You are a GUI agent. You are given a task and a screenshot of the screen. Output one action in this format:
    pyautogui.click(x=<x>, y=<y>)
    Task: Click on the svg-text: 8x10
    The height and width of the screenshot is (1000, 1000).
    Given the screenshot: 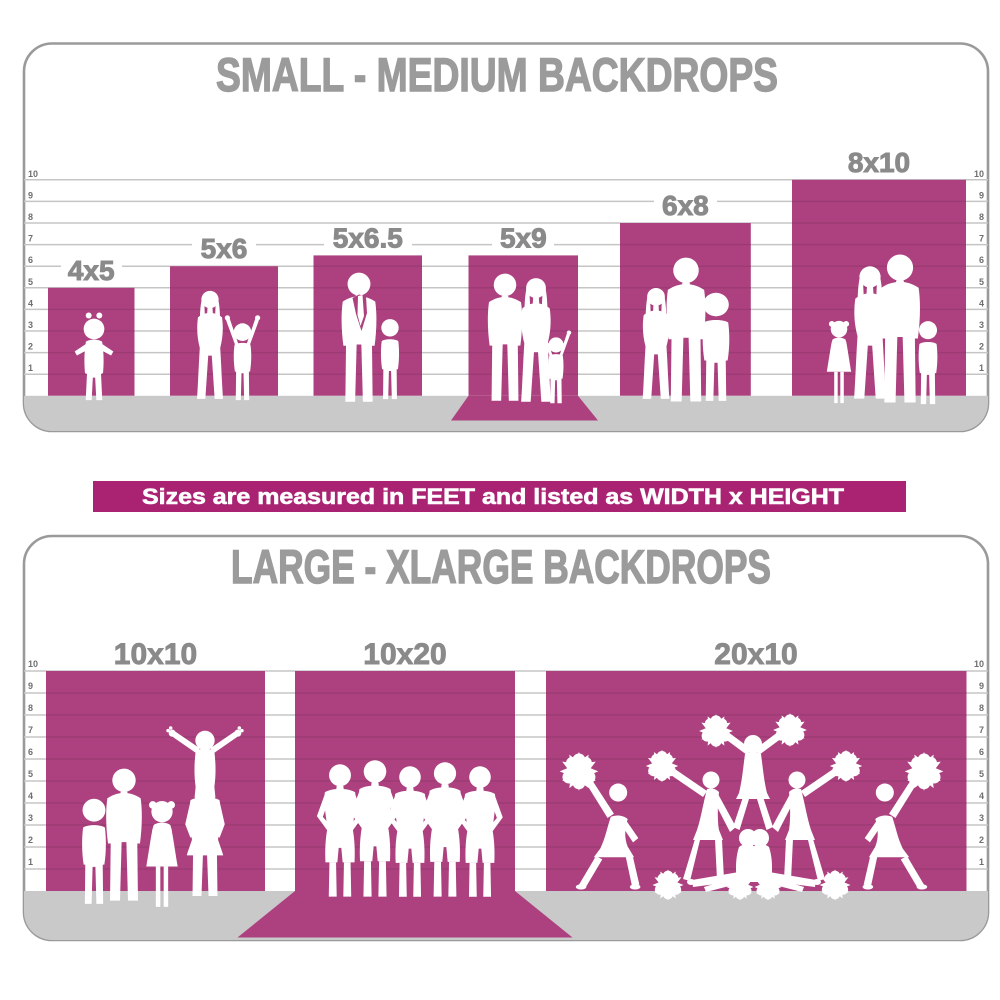 What is the action you would take?
    pyautogui.click(x=879, y=162)
    